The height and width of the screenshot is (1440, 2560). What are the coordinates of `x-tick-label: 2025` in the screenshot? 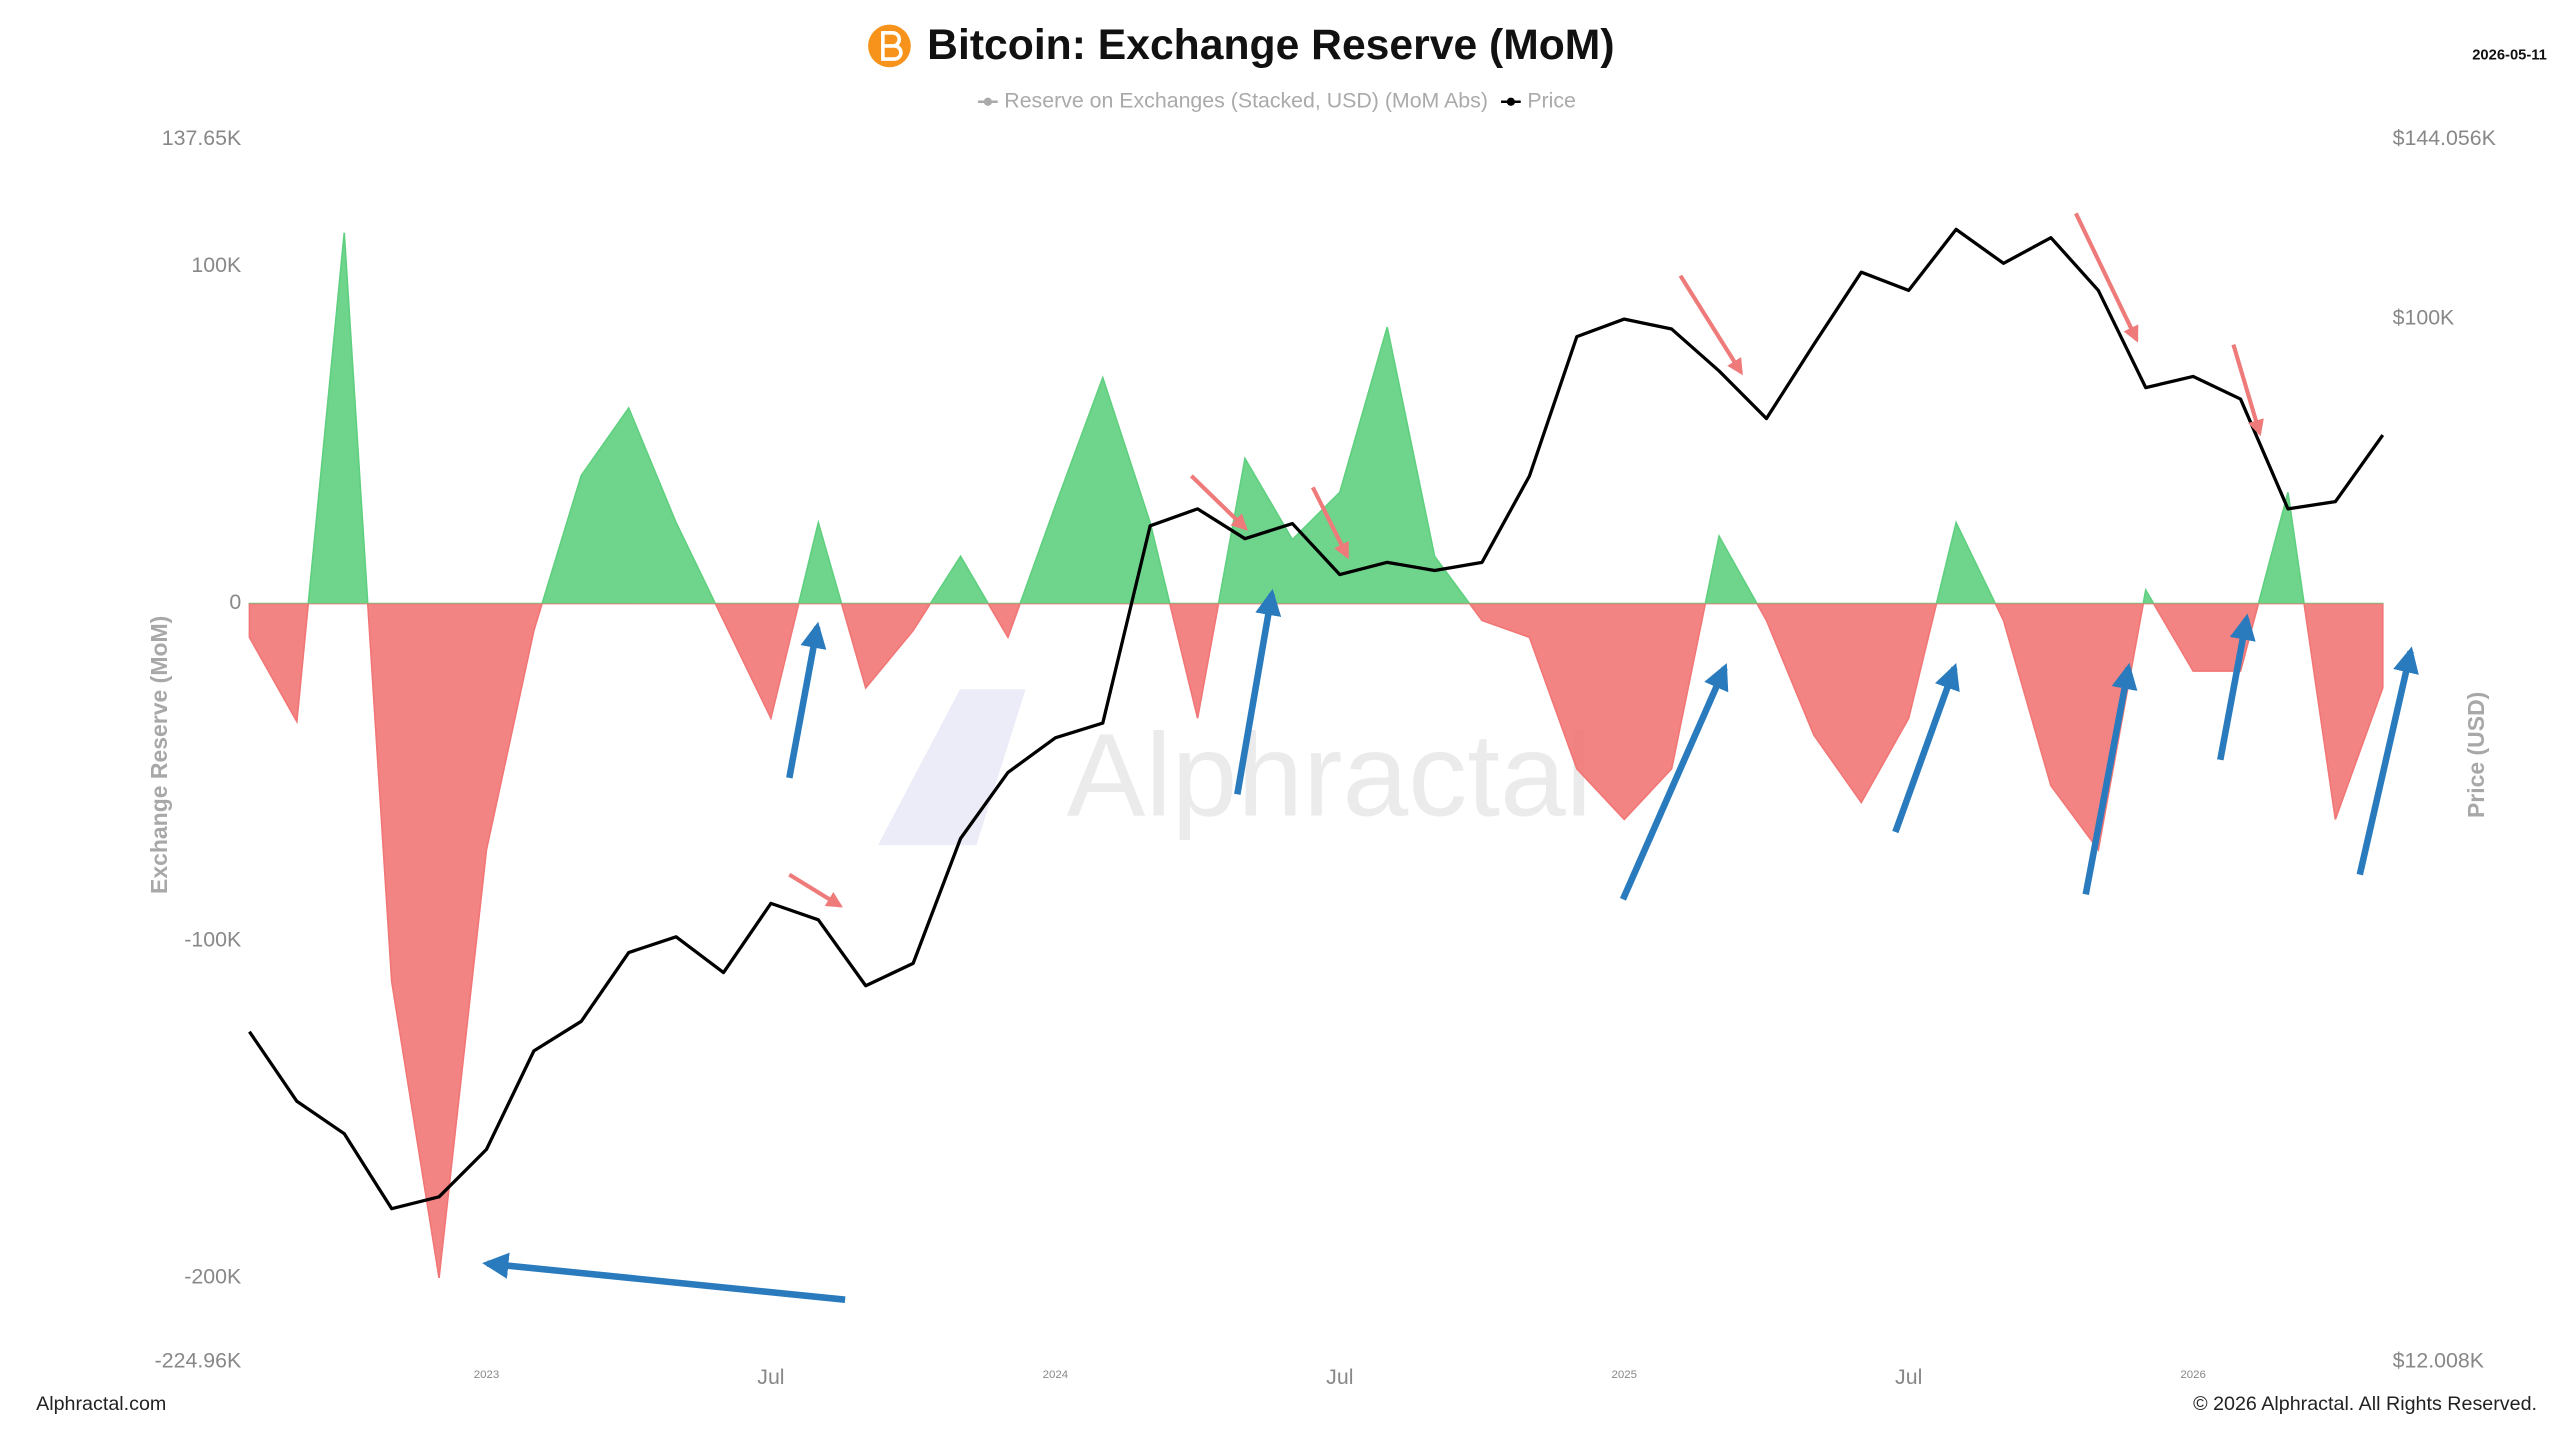 It's located at (1624, 1375).